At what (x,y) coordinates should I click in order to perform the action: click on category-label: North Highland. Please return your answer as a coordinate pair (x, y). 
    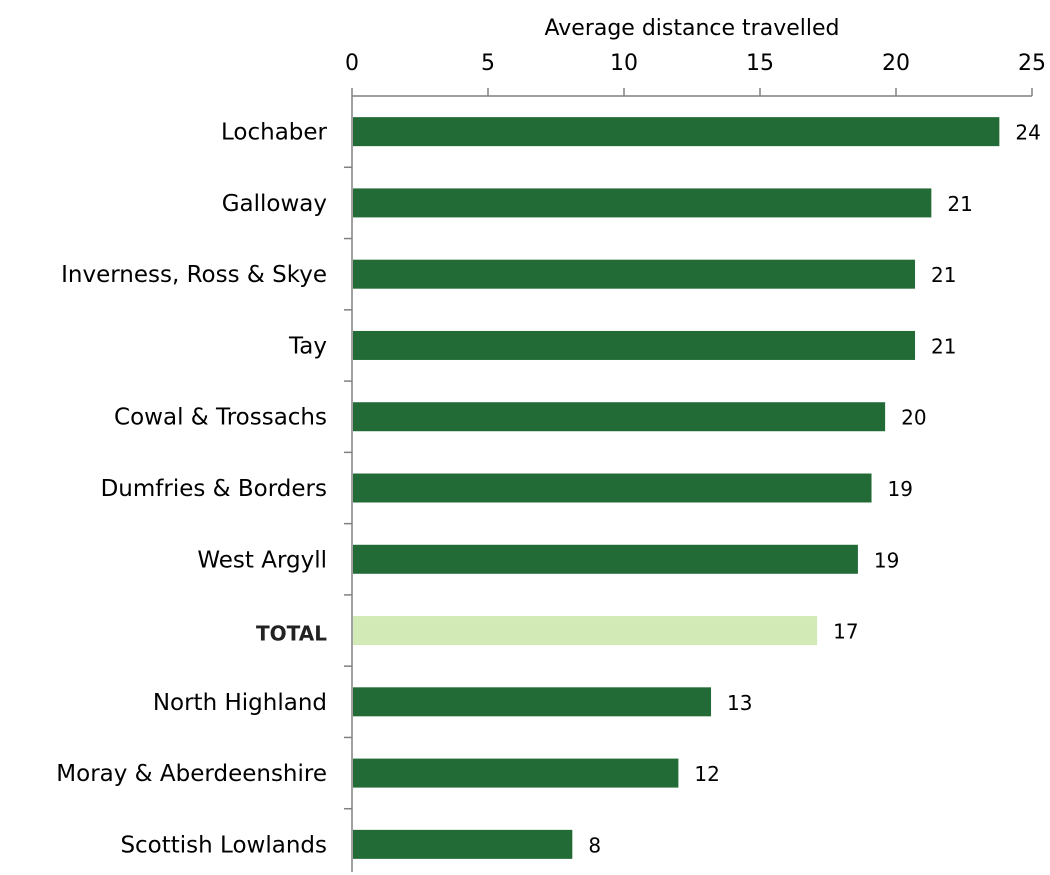
    Looking at the image, I should click on (240, 703).